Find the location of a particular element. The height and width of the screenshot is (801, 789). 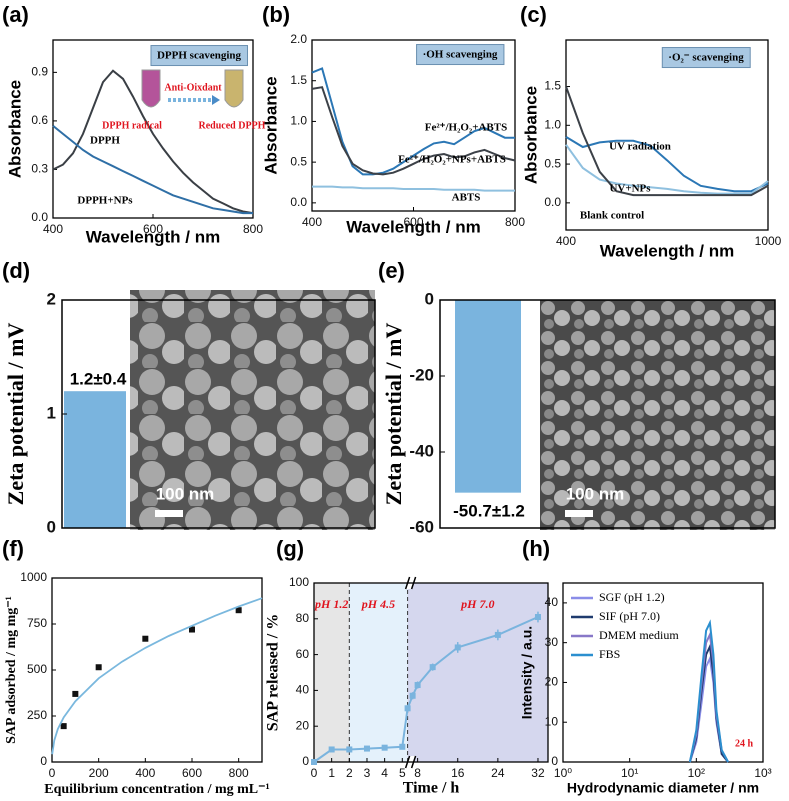

x-tick-label: 5 is located at coordinates (402, 773).